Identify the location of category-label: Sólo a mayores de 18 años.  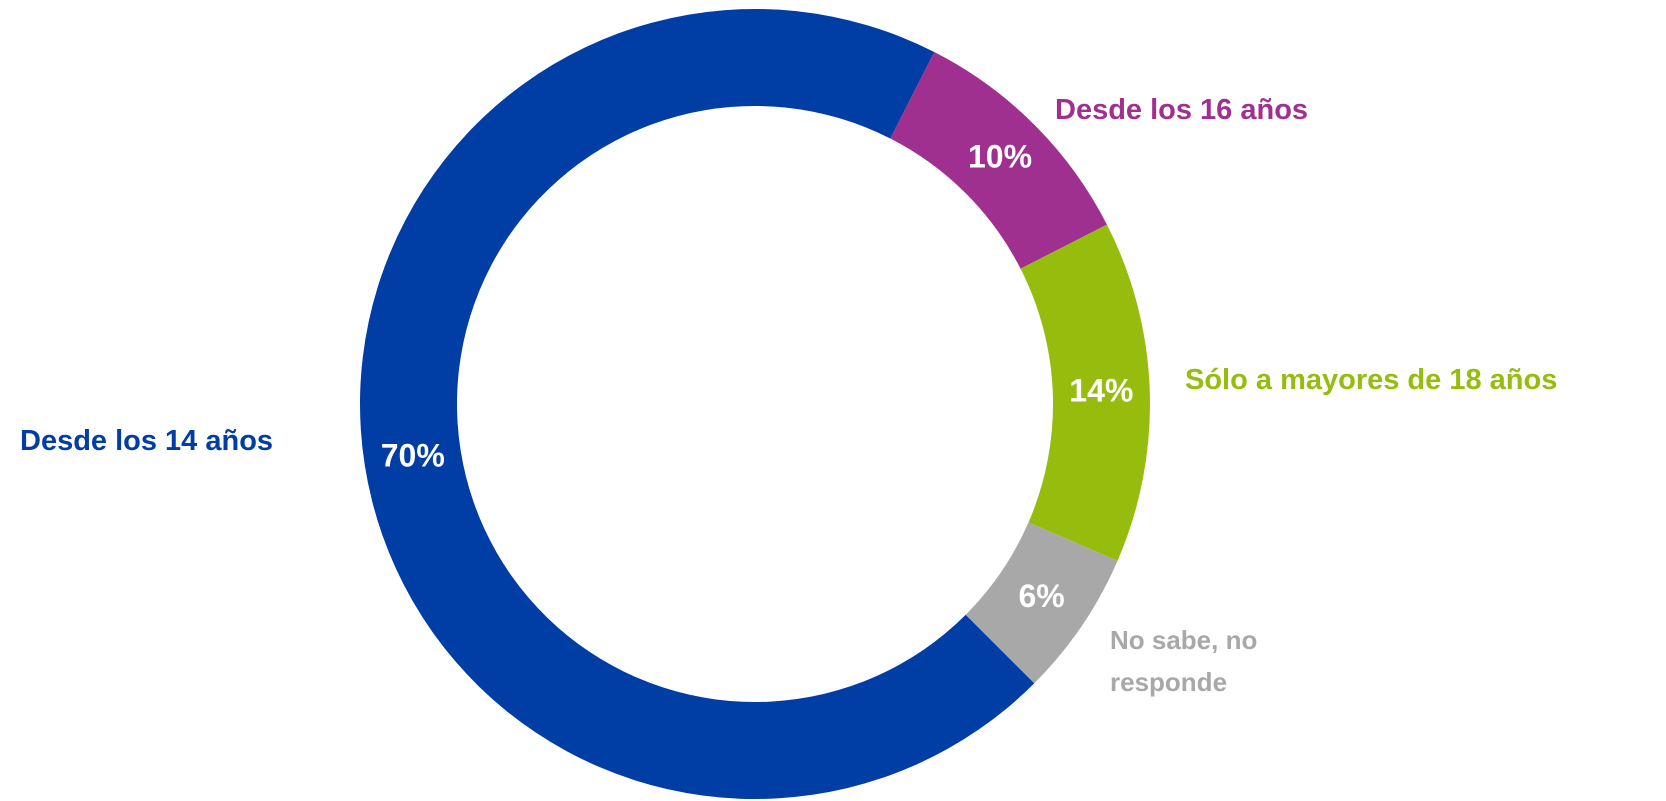
(1371, 380).